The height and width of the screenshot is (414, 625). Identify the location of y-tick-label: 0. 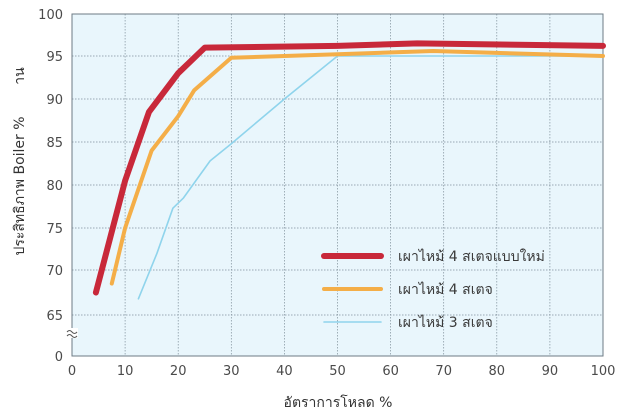
(59, 357).